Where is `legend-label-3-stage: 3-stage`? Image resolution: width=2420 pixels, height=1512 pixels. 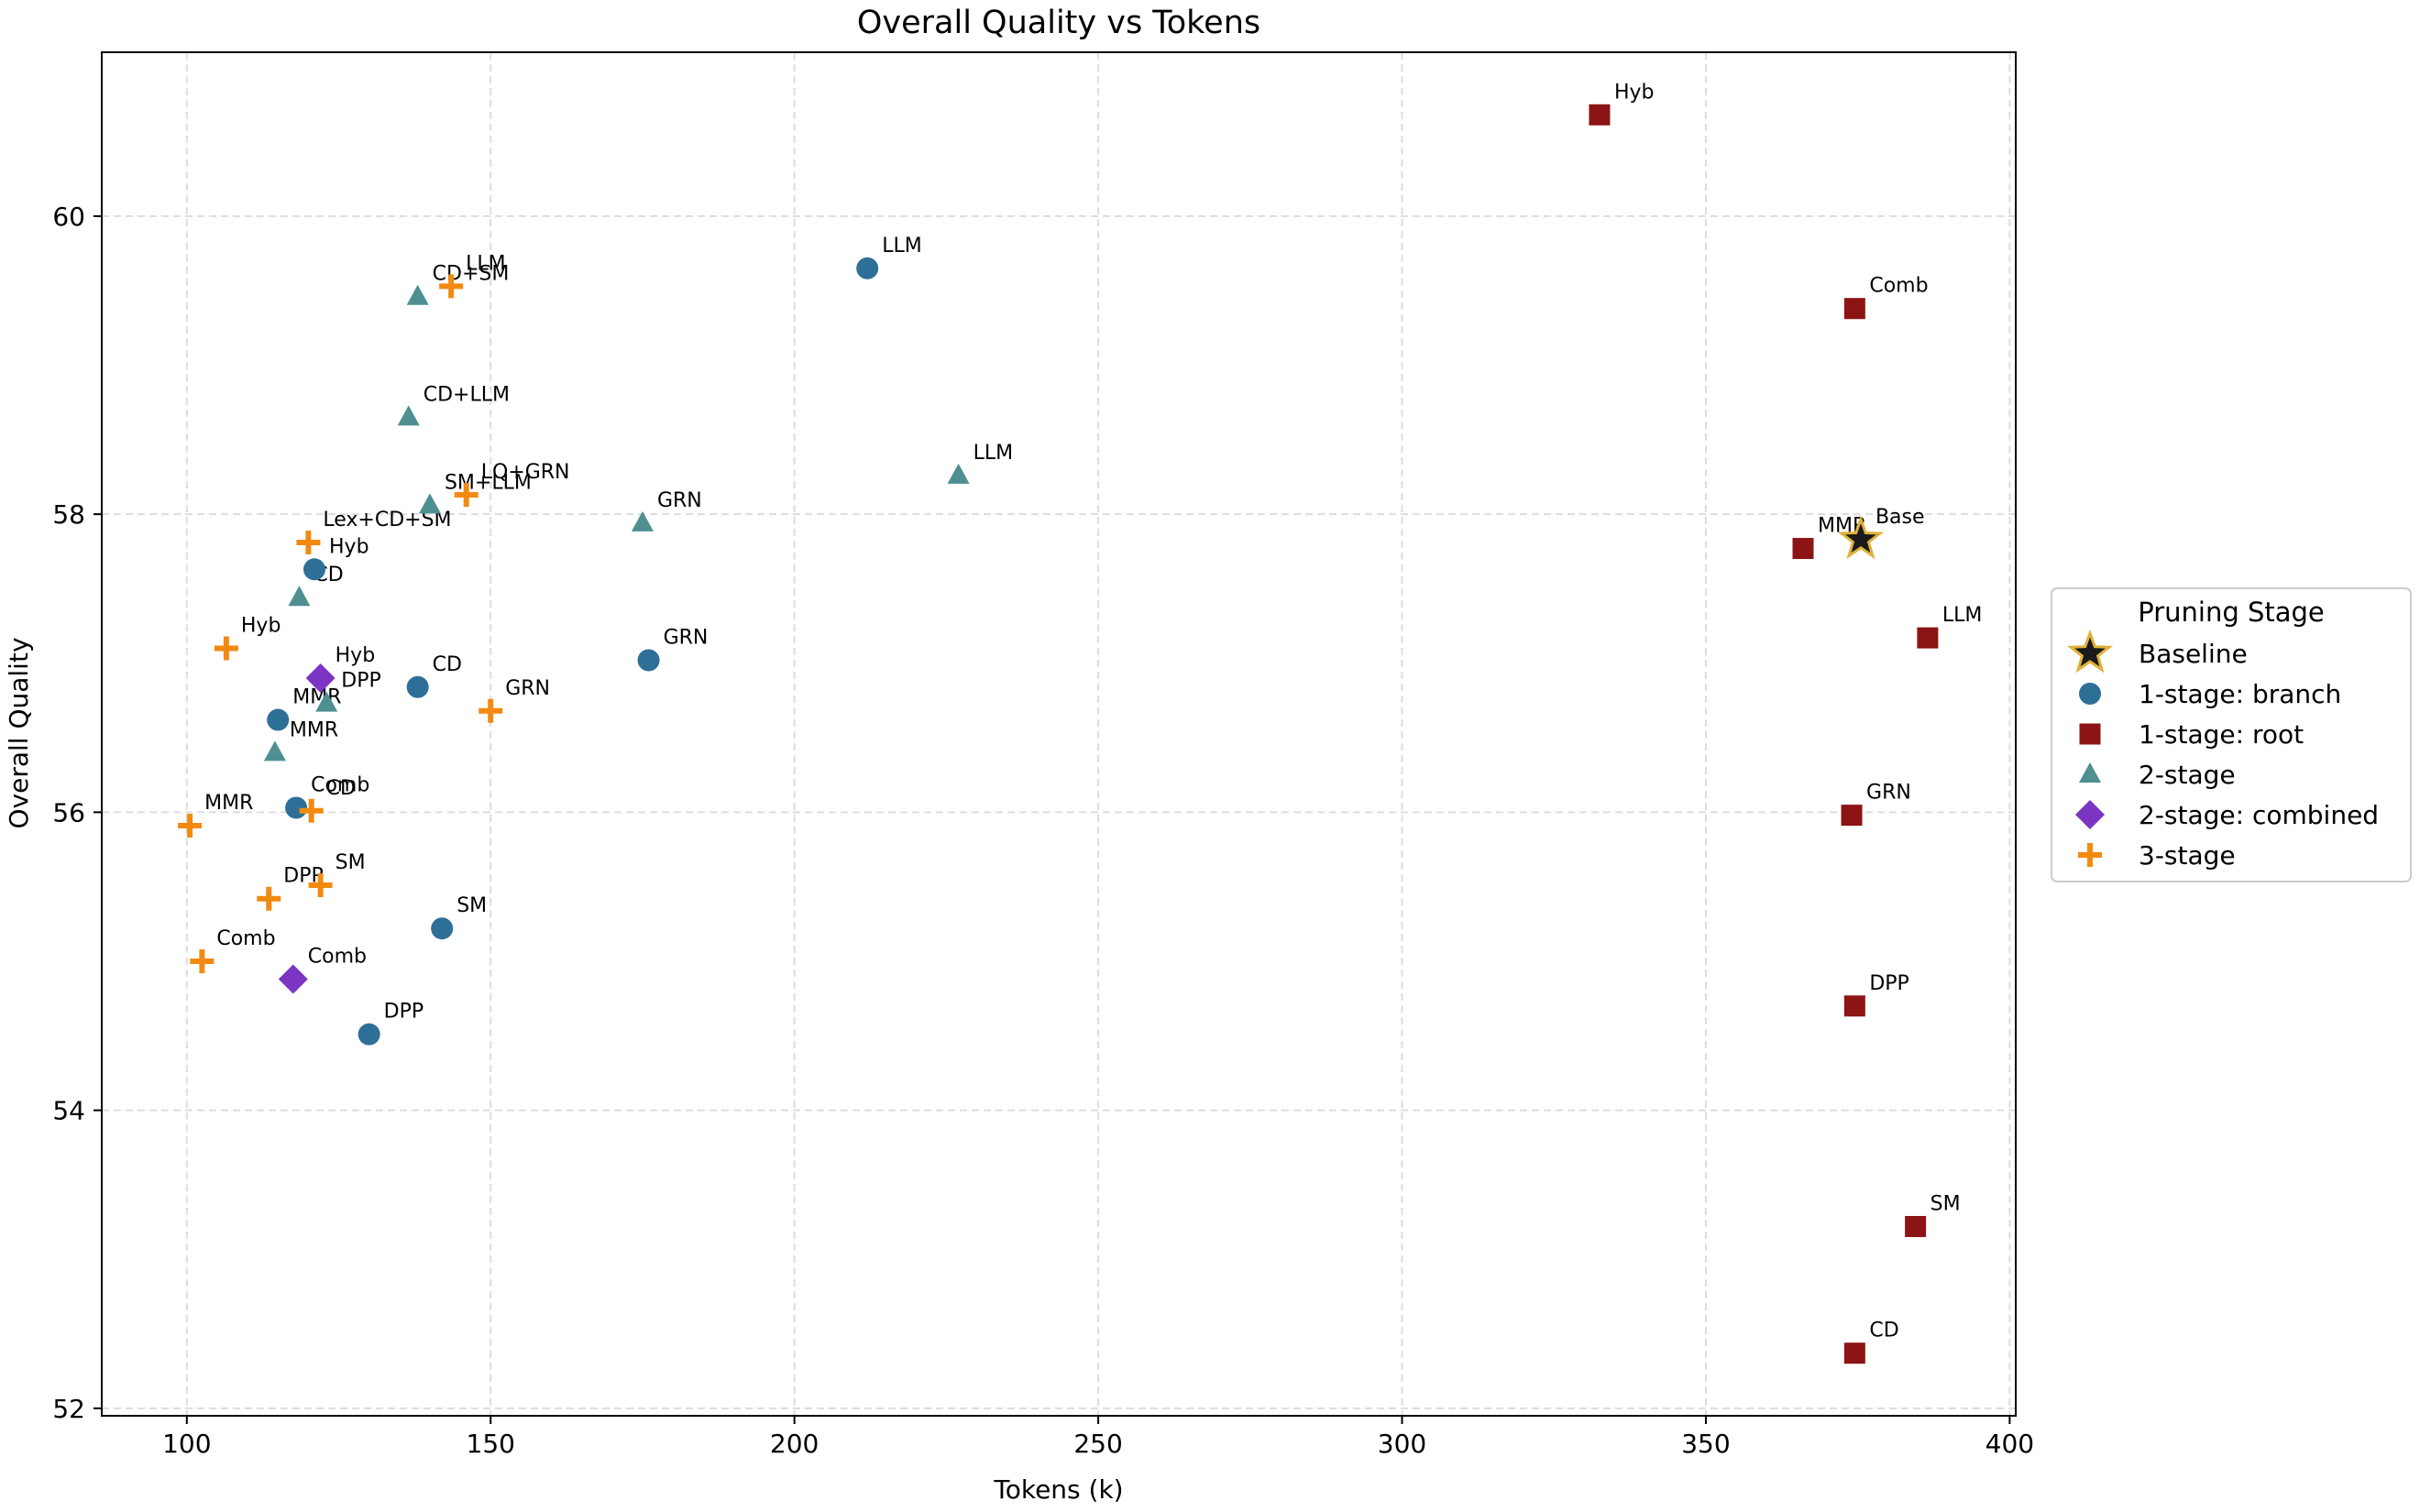
legend-label-3-stage: 3-stage is located at coordinates (2187, 855).